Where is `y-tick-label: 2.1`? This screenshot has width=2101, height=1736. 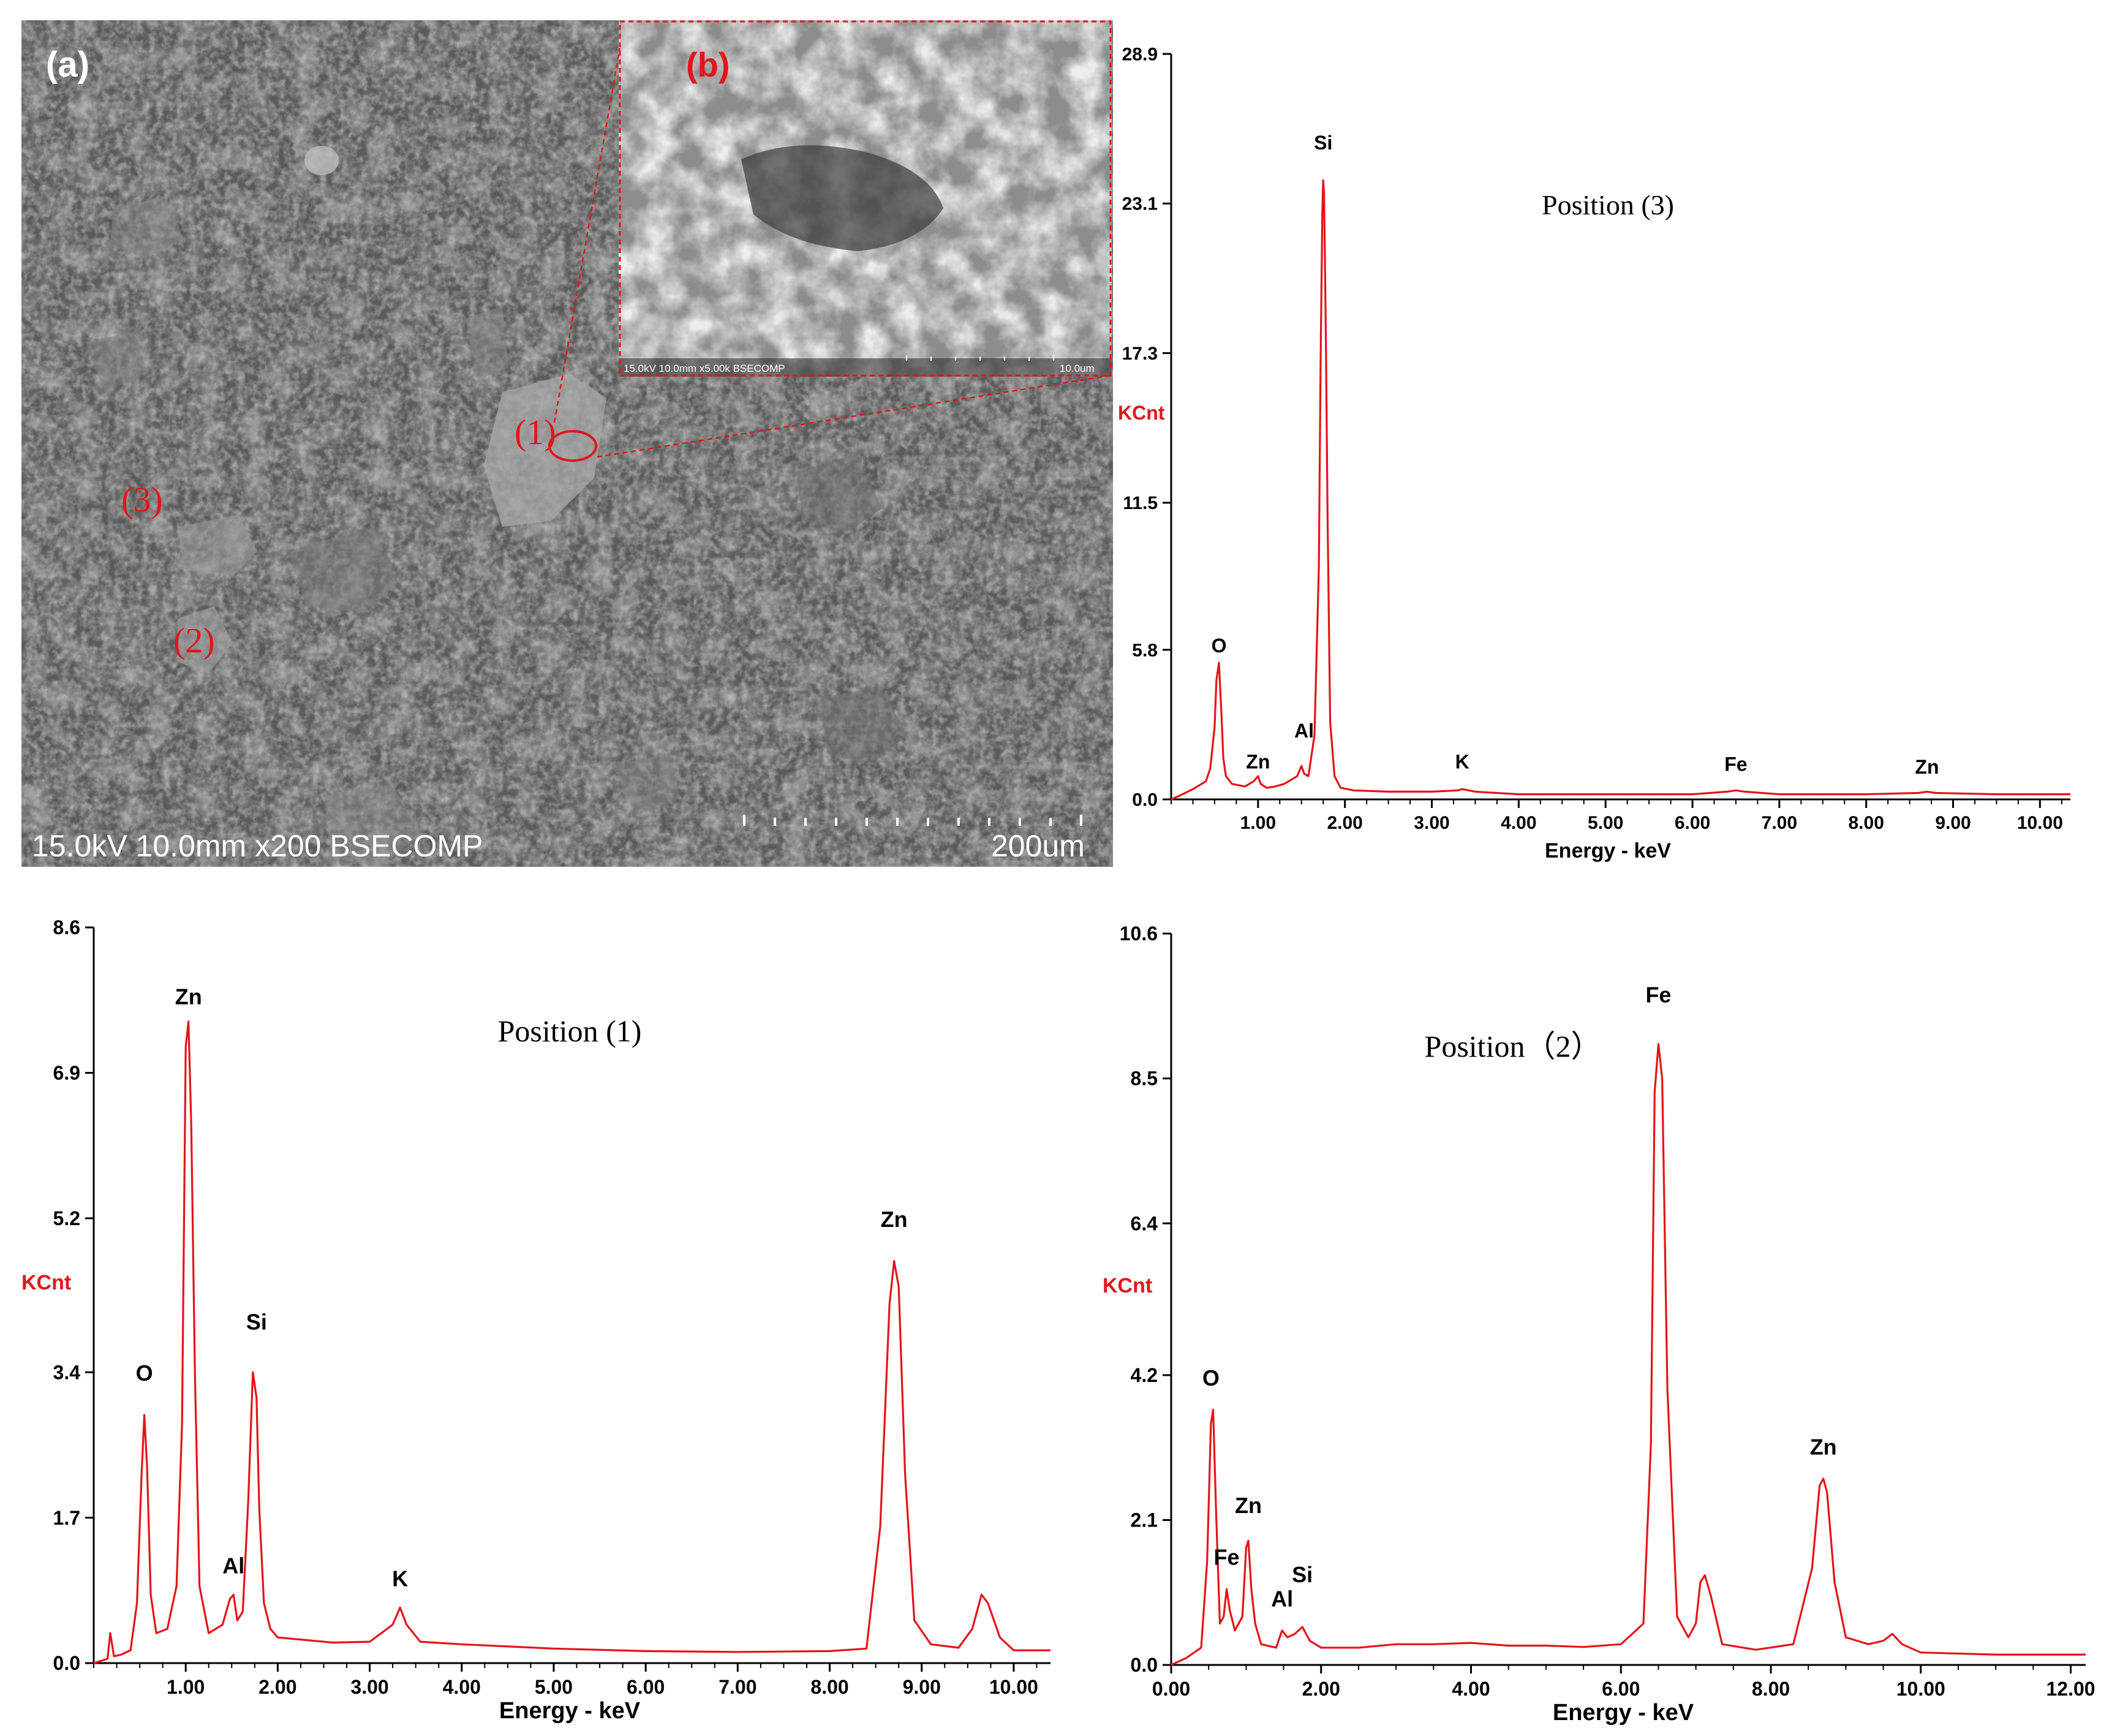 y-tick-label: 2.1 is located at coordinates (1144, 1520).